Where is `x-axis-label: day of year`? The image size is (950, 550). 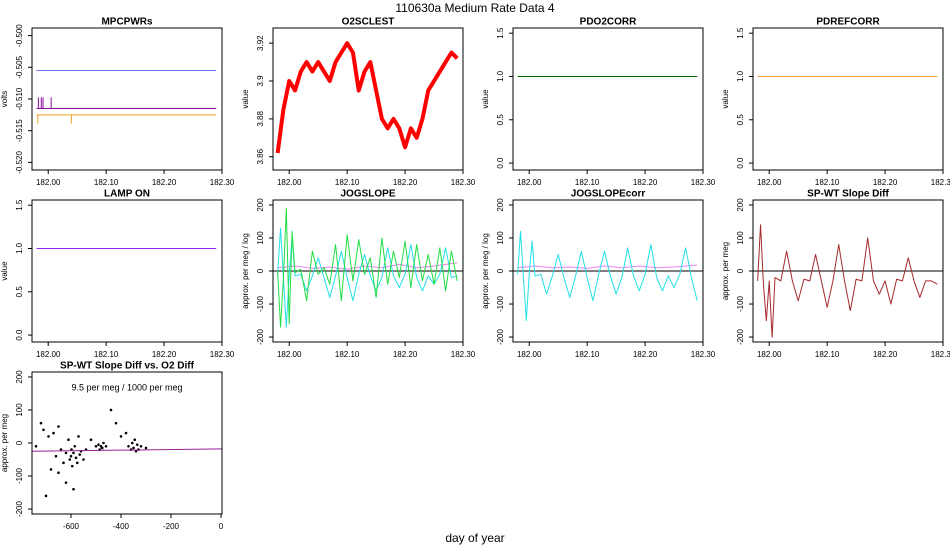
x-axis-label: day of year is located at coordinates (474, 538).